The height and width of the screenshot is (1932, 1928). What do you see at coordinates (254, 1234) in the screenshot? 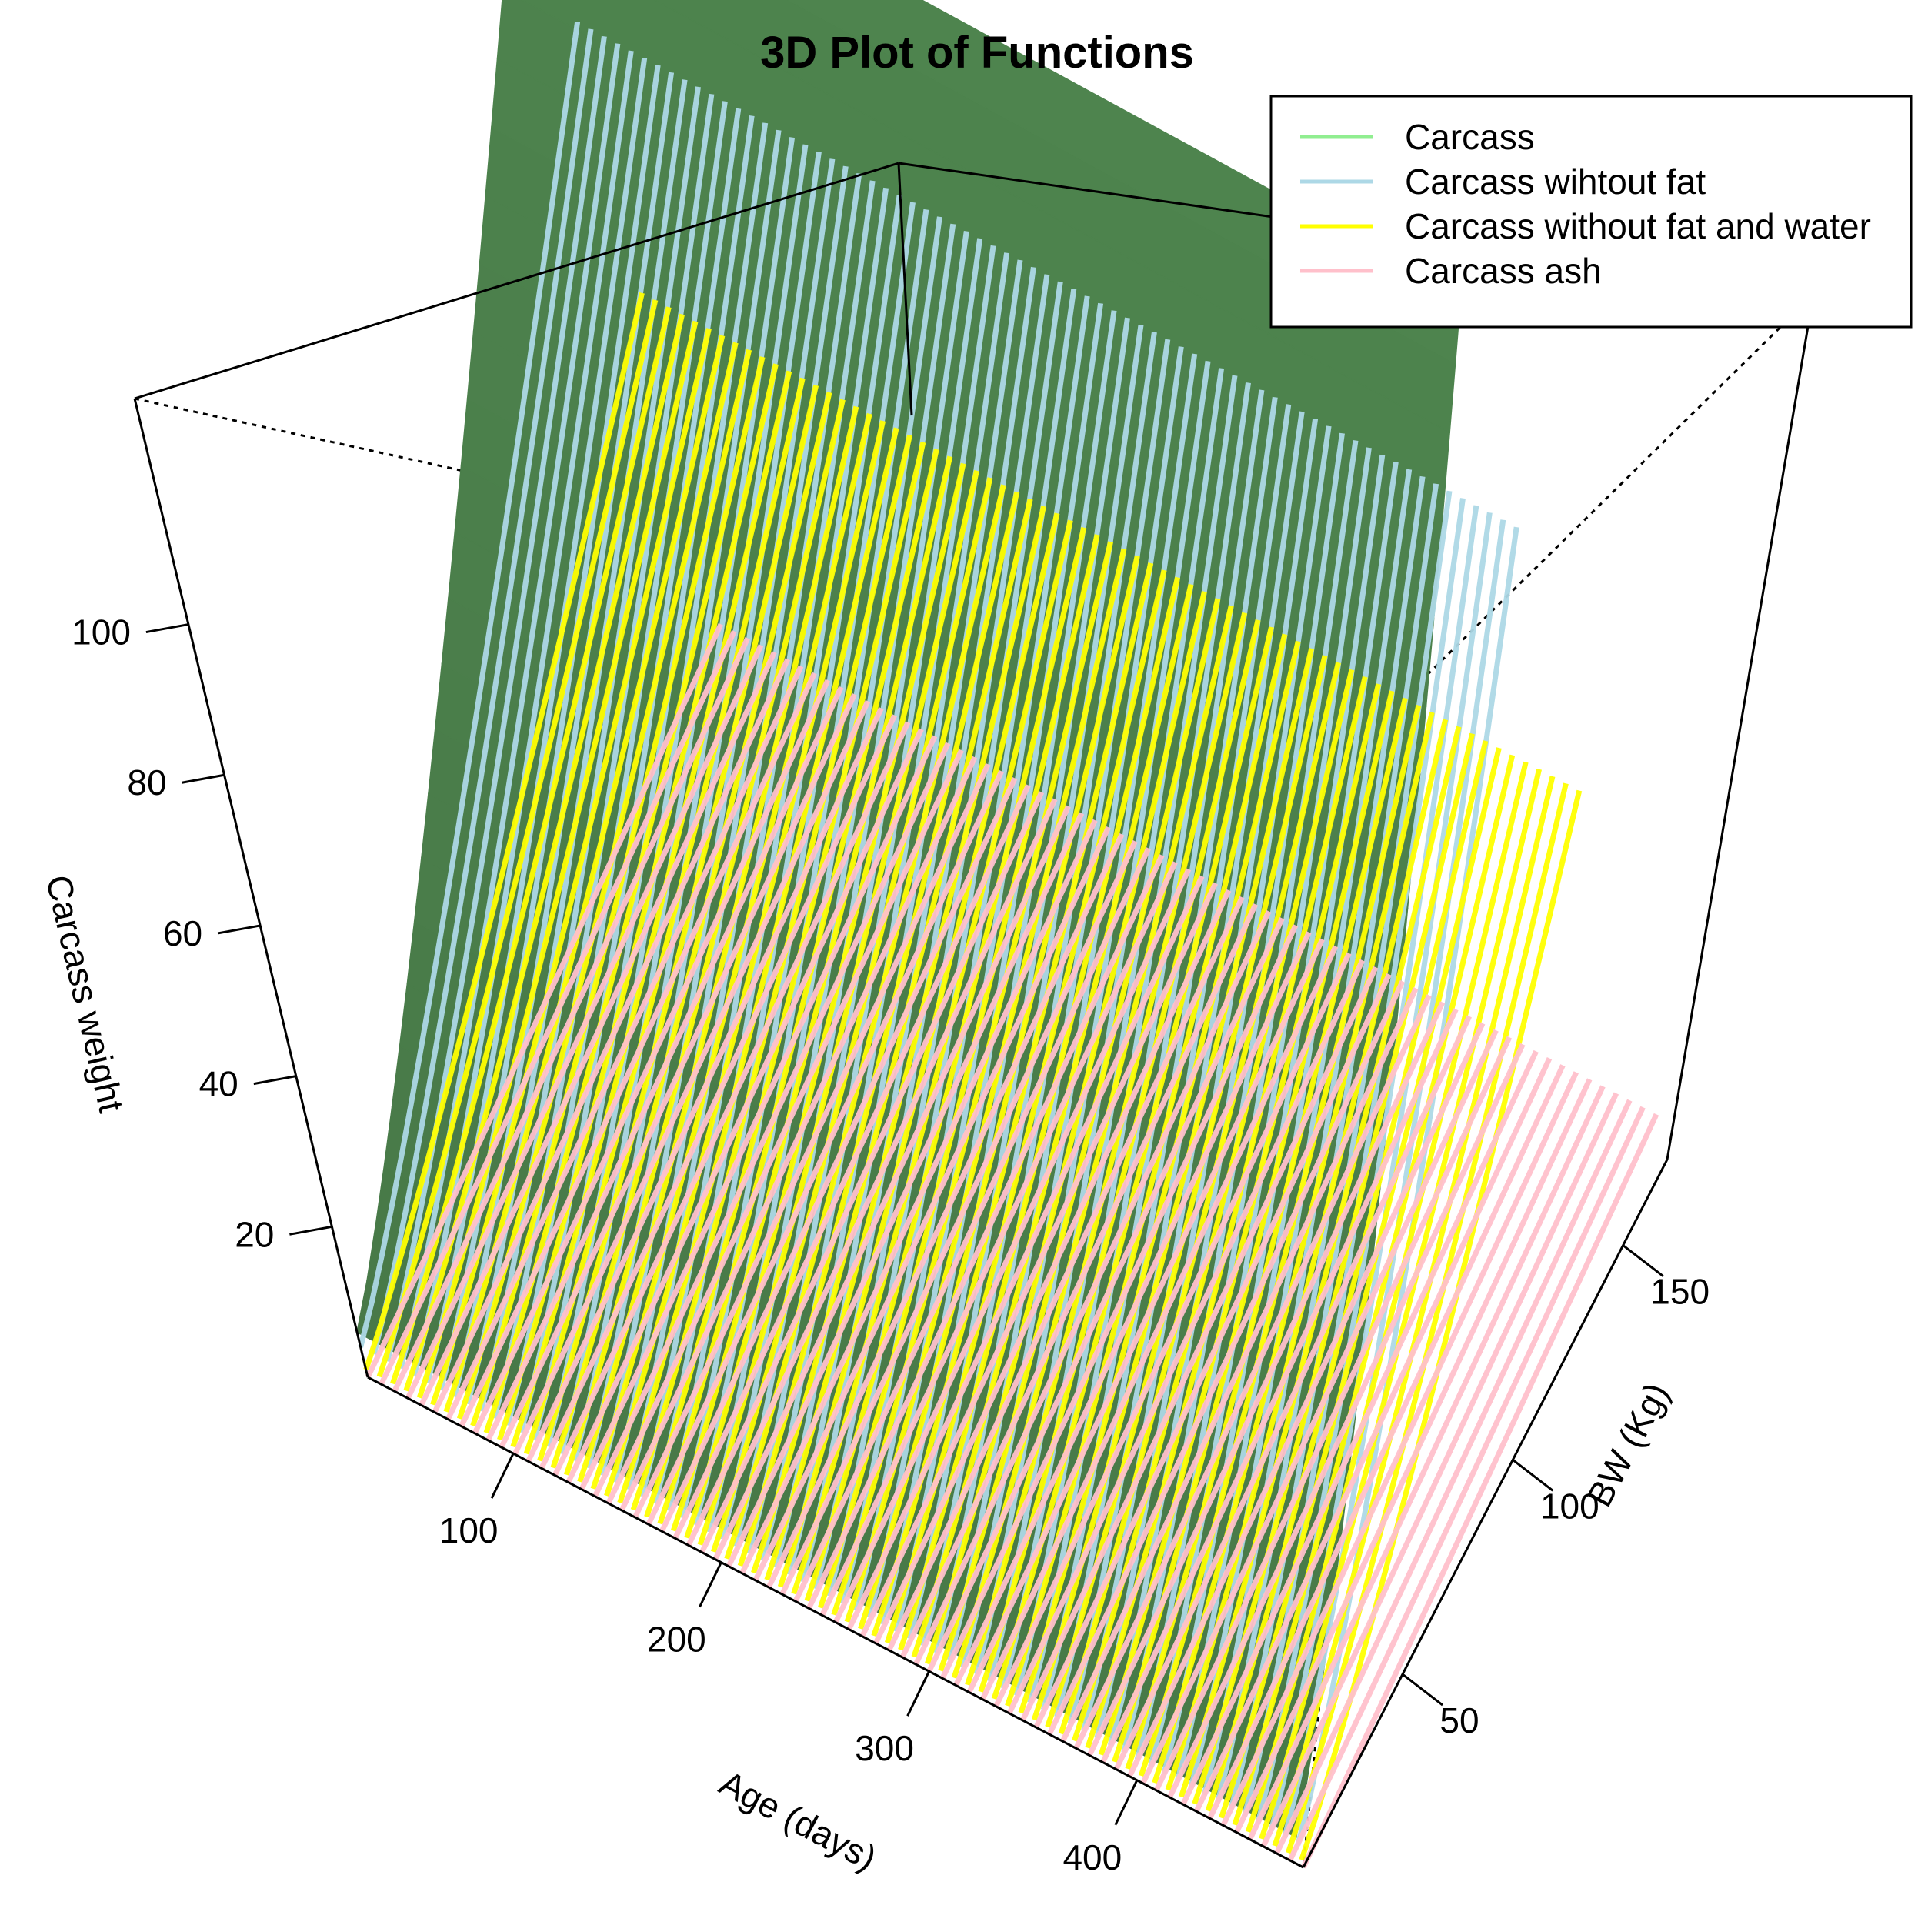
I see `z-tick-label: 20` at bounding box center [254, 1234].